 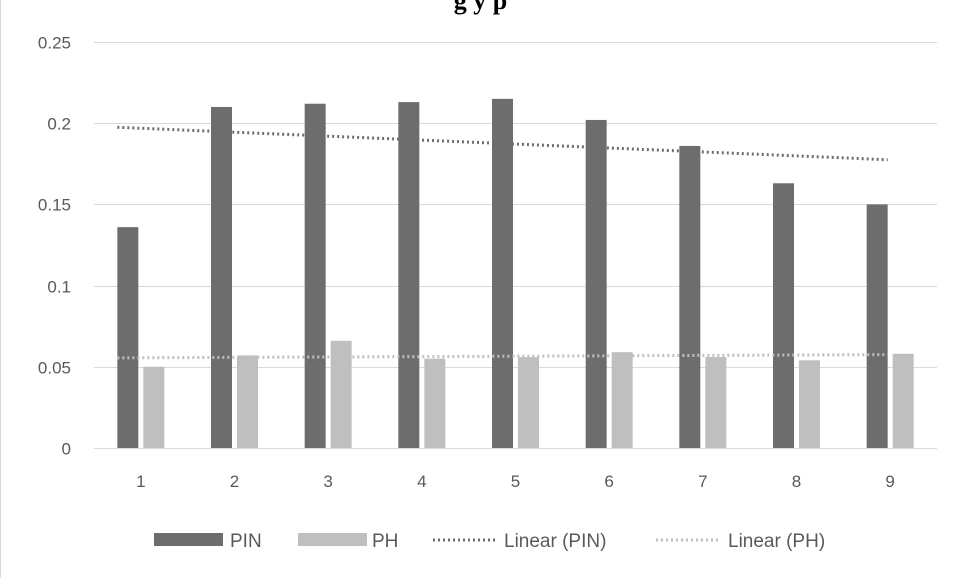 I want to click on y-tick-label: 0, so click(x=66, y=449).